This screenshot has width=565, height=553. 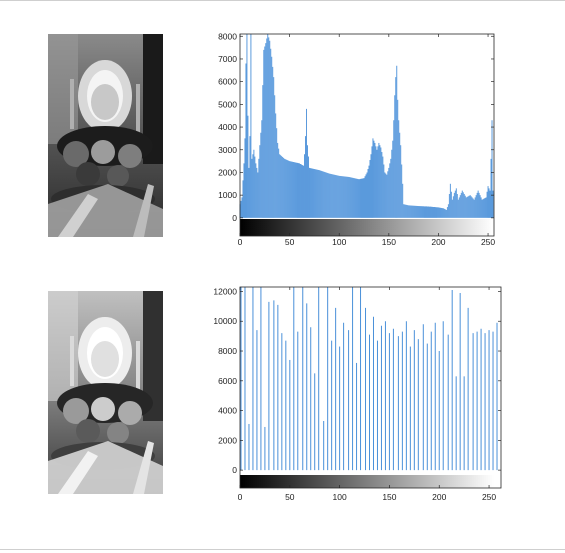 What do you see at coordinates (290, 497) in the screenshot?
I see `hist2-xtick-label: 50` at bounding box center [290, 497].